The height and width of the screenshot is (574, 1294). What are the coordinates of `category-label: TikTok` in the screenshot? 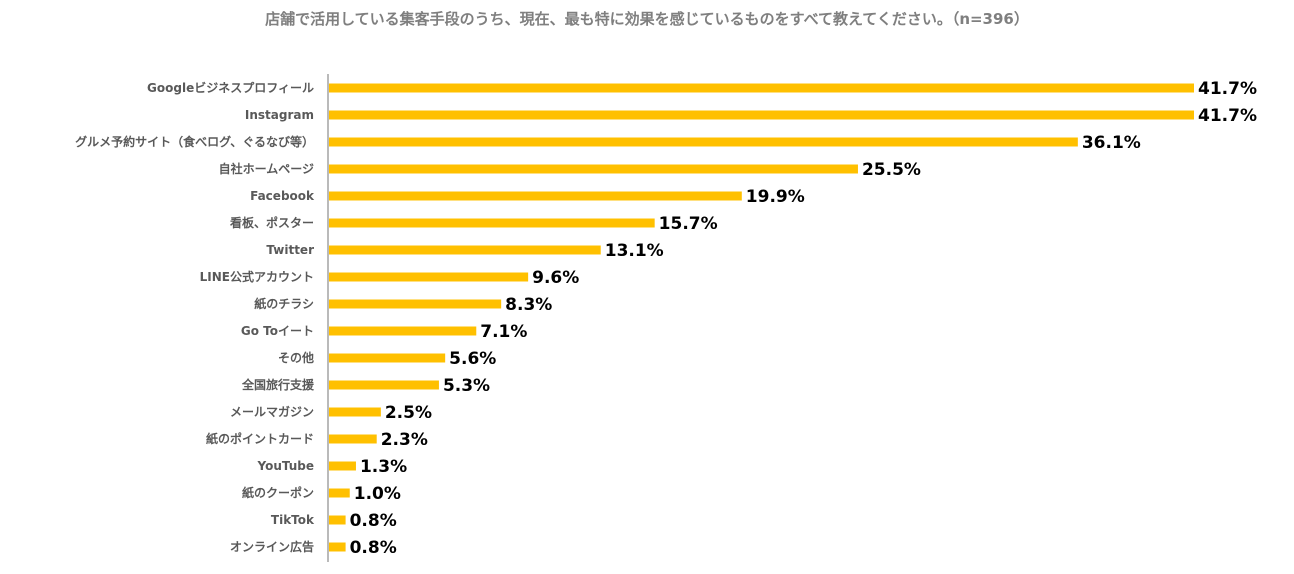 It's located at (293, 520).